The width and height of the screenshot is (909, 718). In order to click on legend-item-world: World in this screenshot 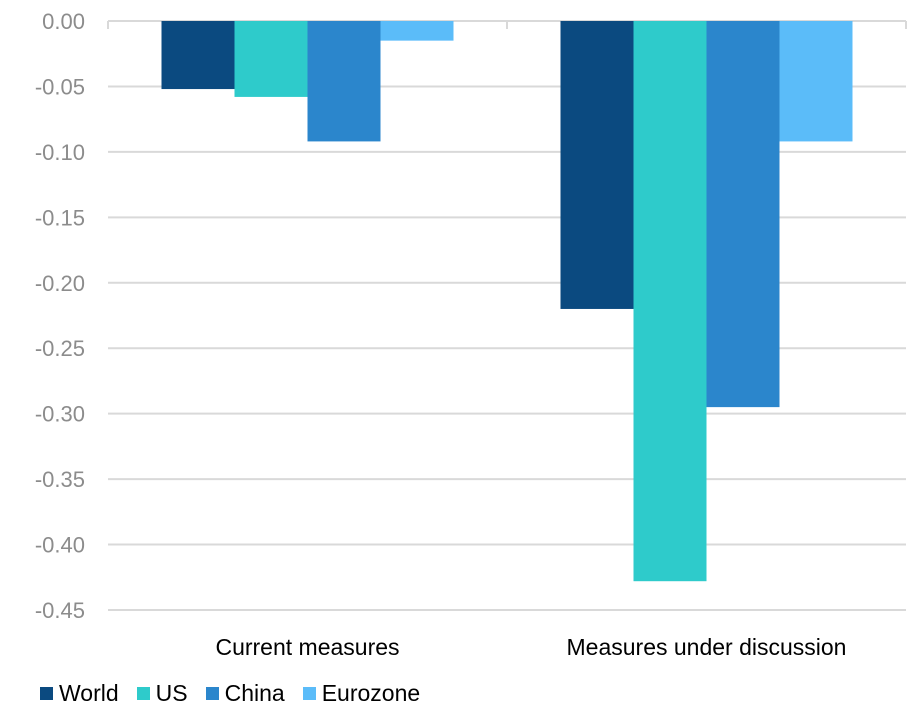, I will do `click(79, 693)`.